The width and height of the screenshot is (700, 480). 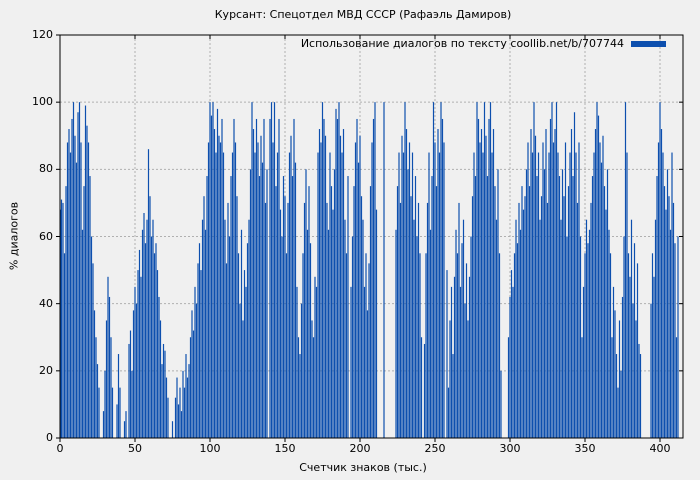 I want to click on x-tick-label: 400, so click(x=660, y=448).